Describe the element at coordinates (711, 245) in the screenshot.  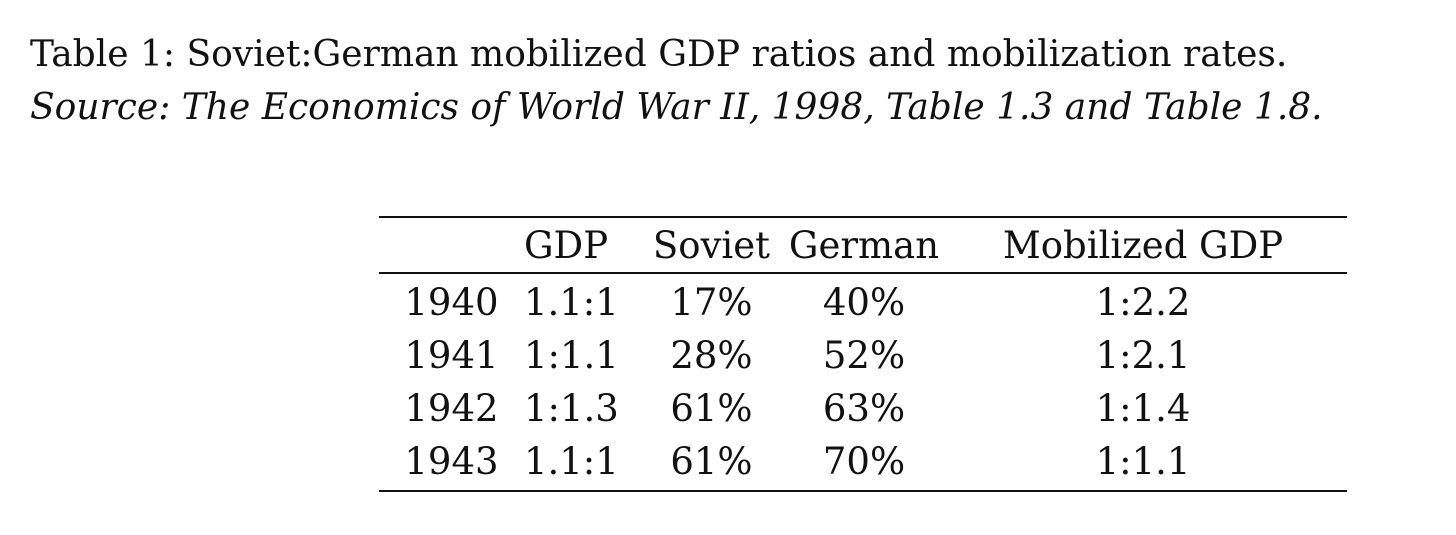
I see `header-soviet: Soviet` at that location.